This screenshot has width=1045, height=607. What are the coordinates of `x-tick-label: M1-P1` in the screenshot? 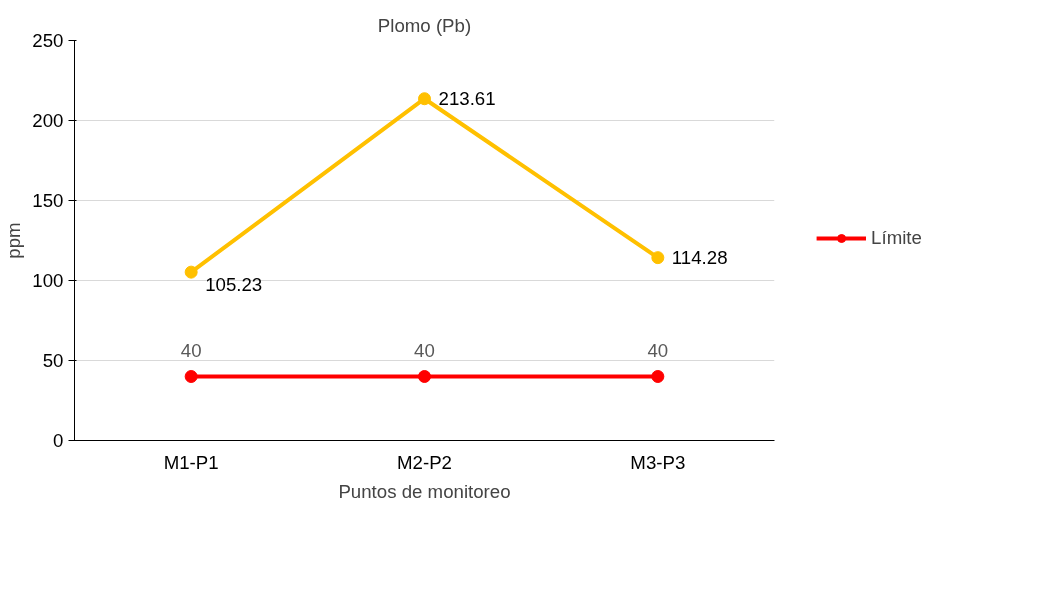 It's located at (191, 462).